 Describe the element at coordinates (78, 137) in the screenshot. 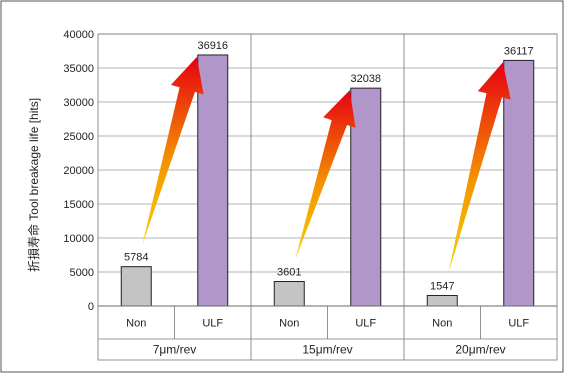

I see `y-tick-label: 25000` at that location.